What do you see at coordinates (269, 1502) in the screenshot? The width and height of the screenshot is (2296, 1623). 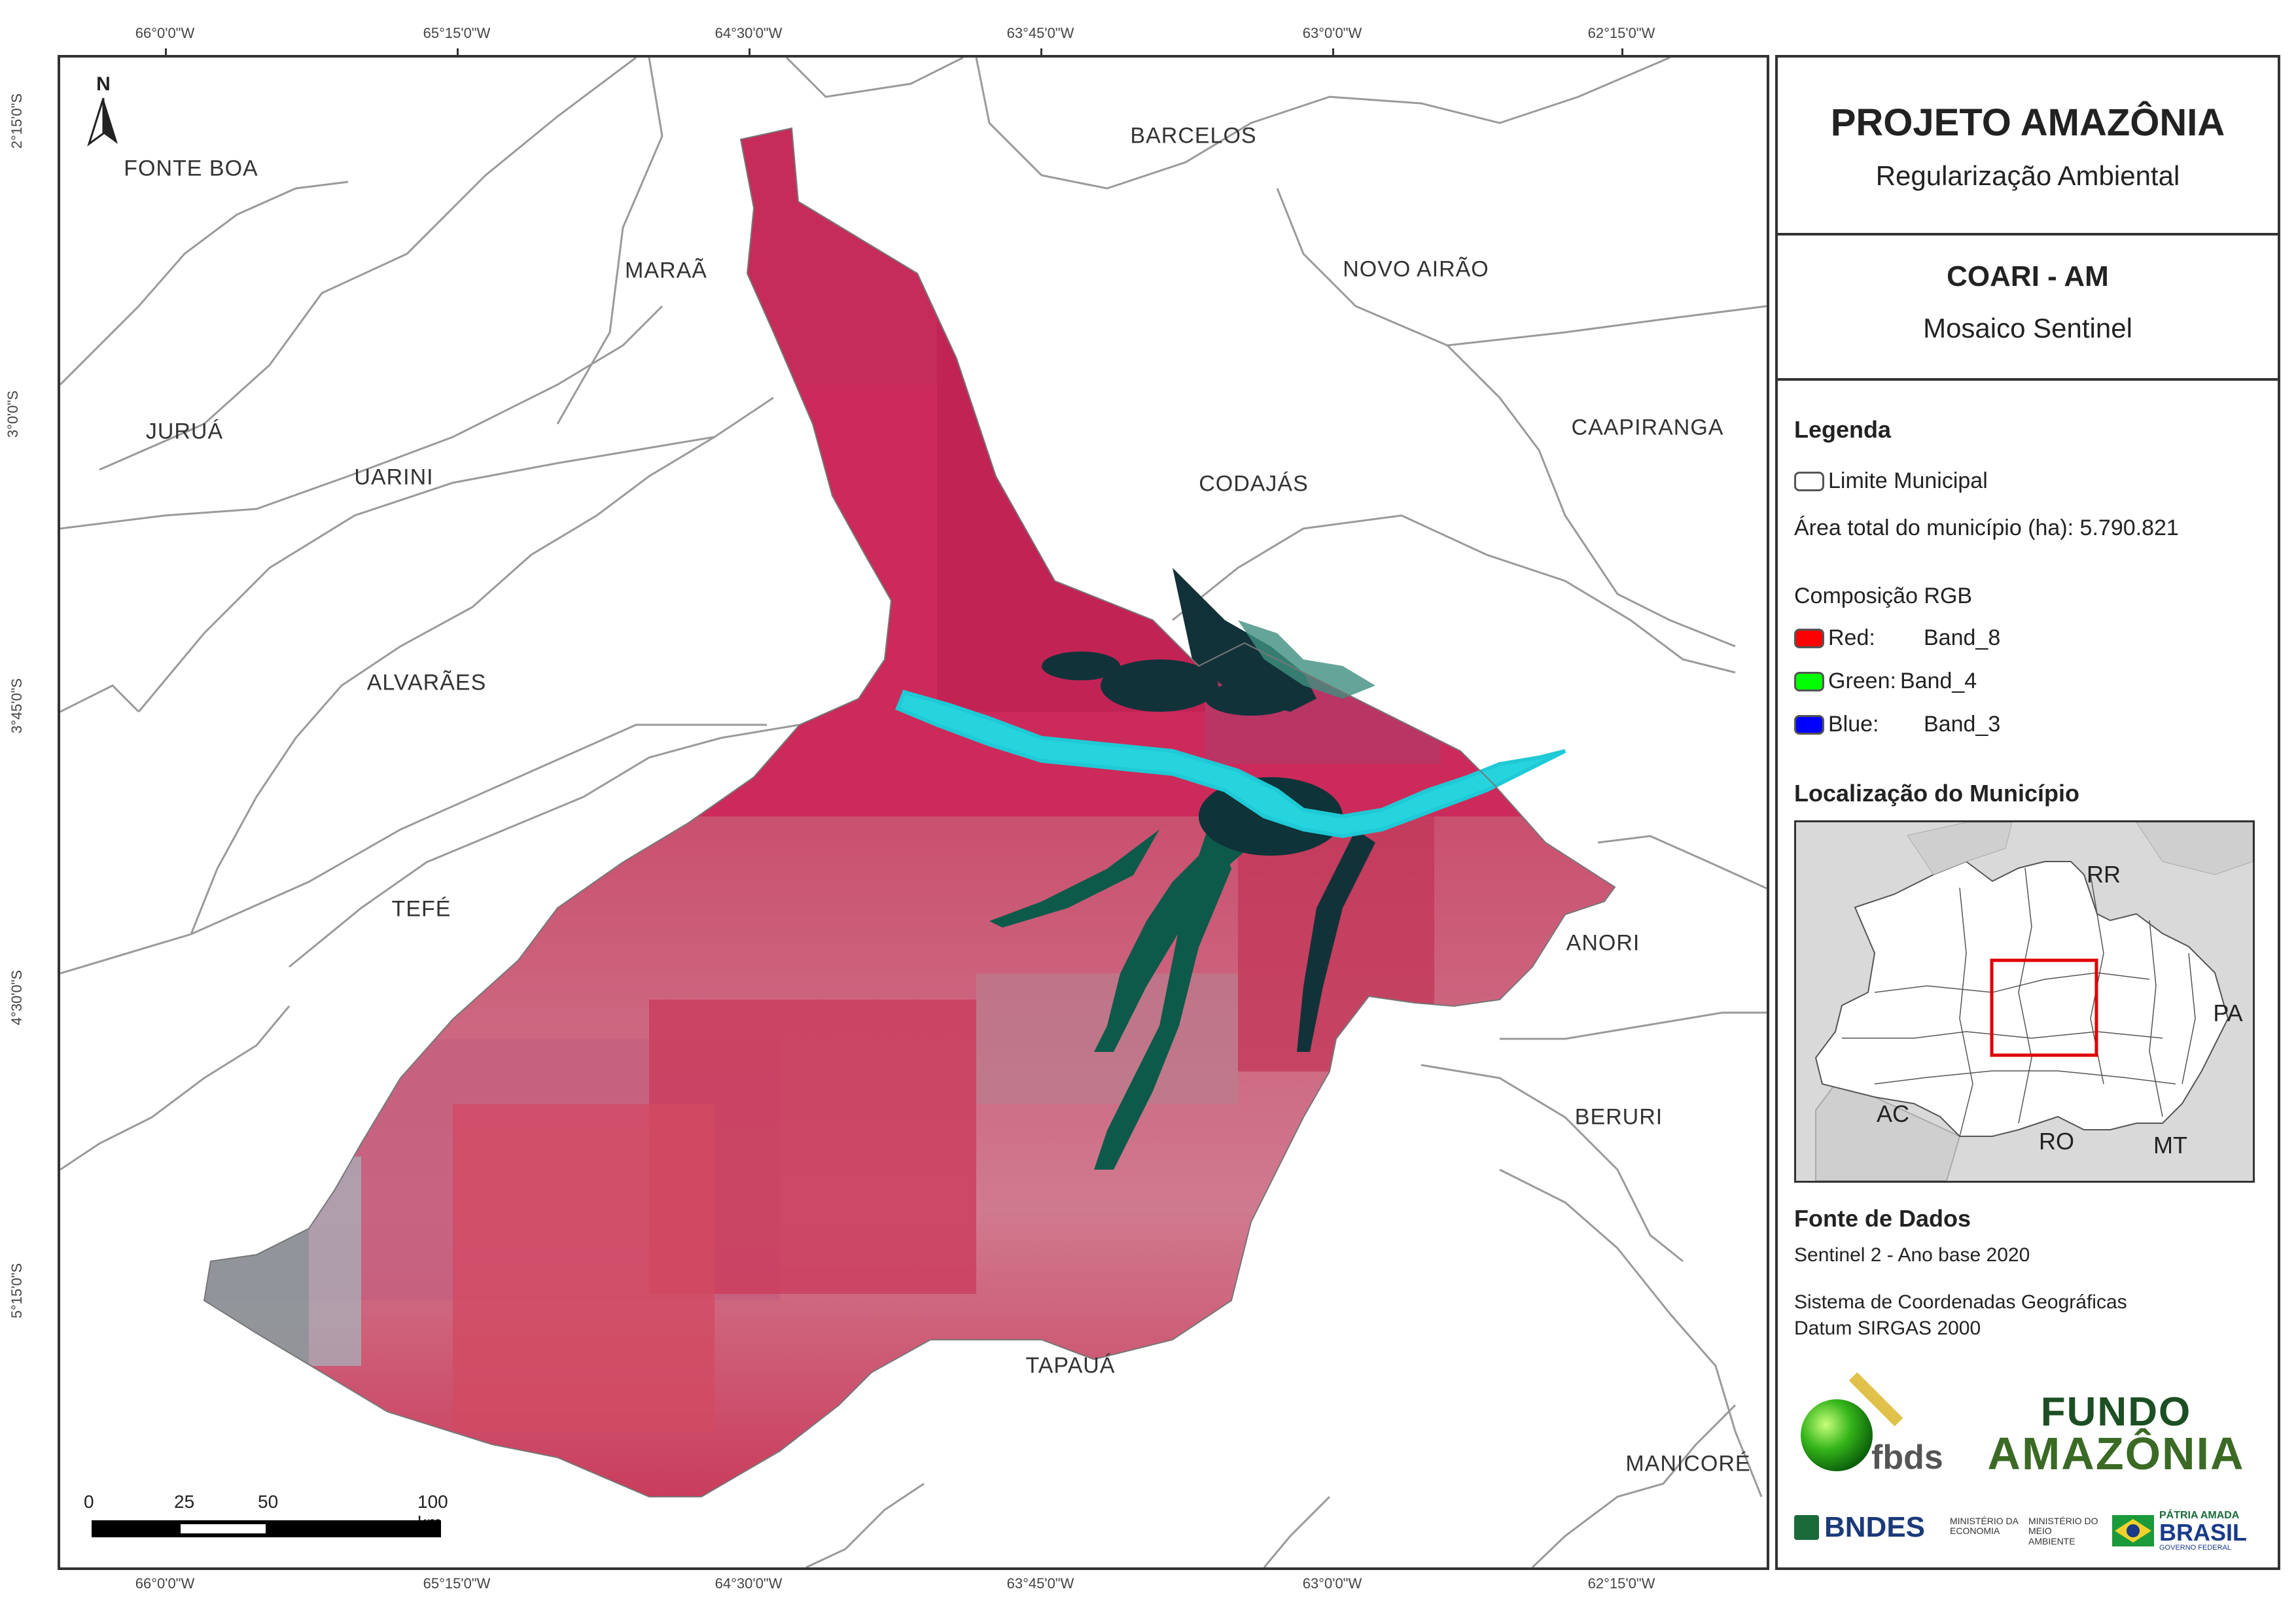 I see `scale-label-50: 50` at bounding box center [269, 1502].